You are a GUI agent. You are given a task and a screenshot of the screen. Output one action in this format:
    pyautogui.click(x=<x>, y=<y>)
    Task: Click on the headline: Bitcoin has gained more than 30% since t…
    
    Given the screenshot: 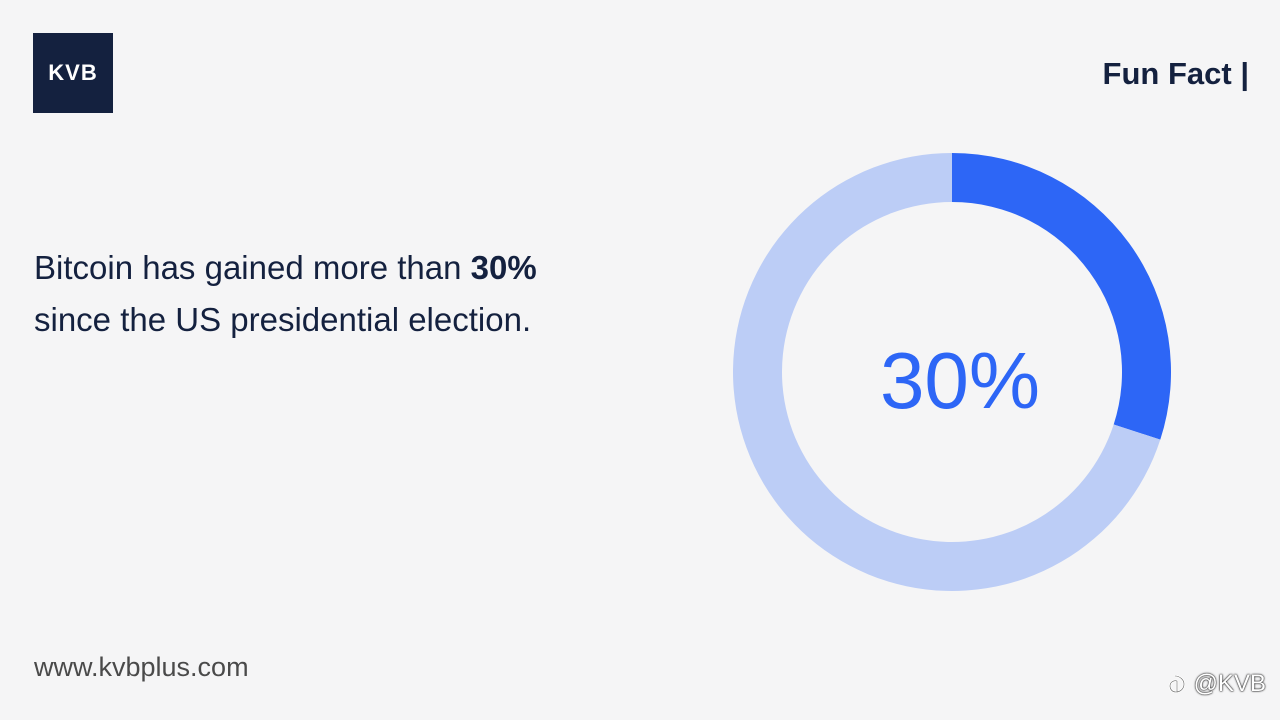 What is the action you would take?
    pyautogui.click(x=354, y=294)
    